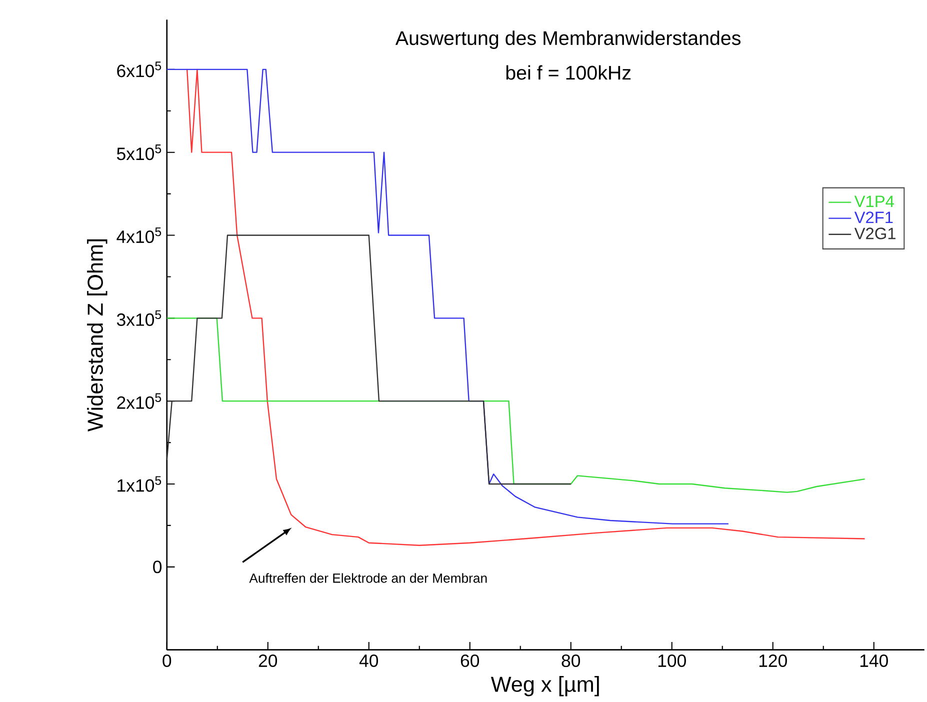 This screenshot has height=702, width=927. I want to click on y-tick-label: 6x10$^{5}$, so click(139, 69).